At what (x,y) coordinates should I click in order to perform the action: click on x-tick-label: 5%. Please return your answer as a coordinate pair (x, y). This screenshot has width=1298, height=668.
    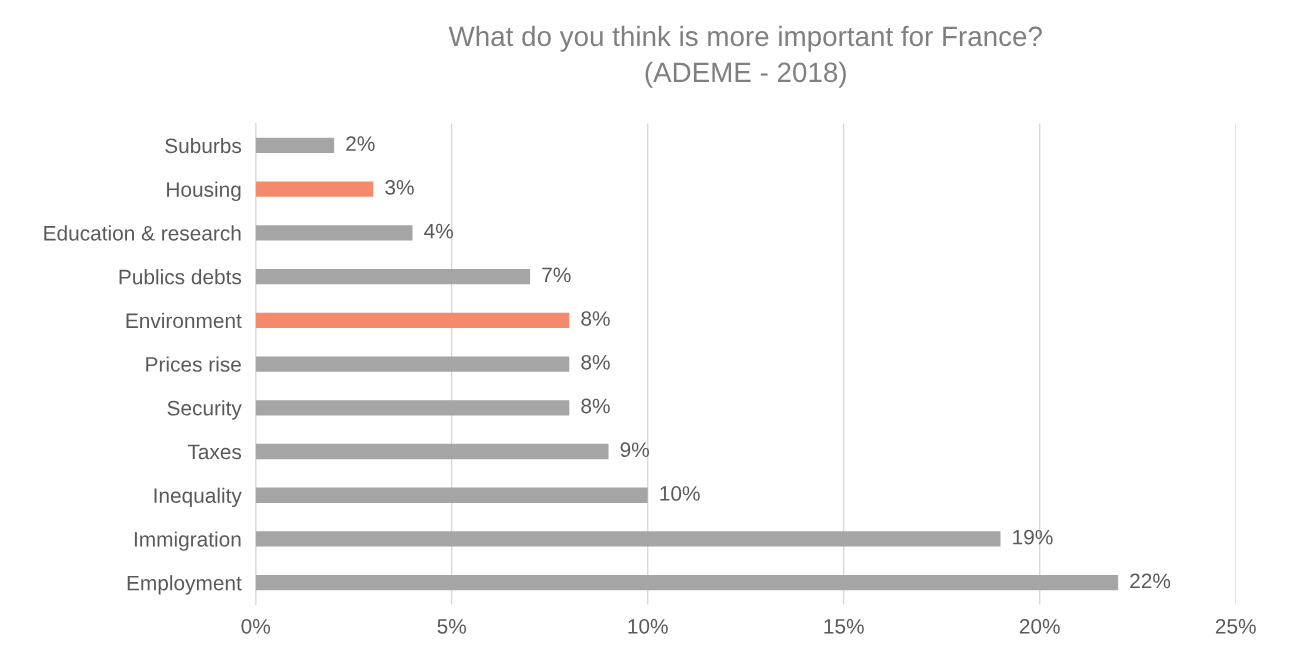
    Looking at the image, I should click on (452, 626).